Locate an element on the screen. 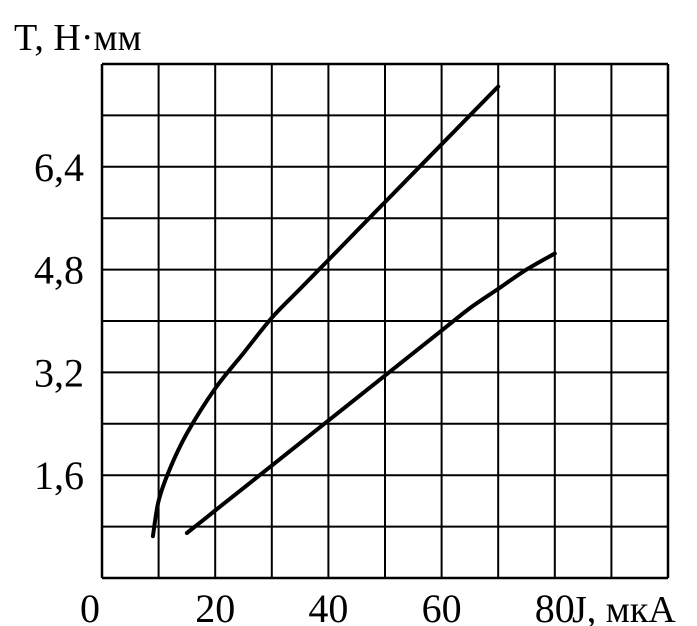 The width and height of the screenshot is (697, 626). x-tick-label: 0 is located at coordinates (90, 606).